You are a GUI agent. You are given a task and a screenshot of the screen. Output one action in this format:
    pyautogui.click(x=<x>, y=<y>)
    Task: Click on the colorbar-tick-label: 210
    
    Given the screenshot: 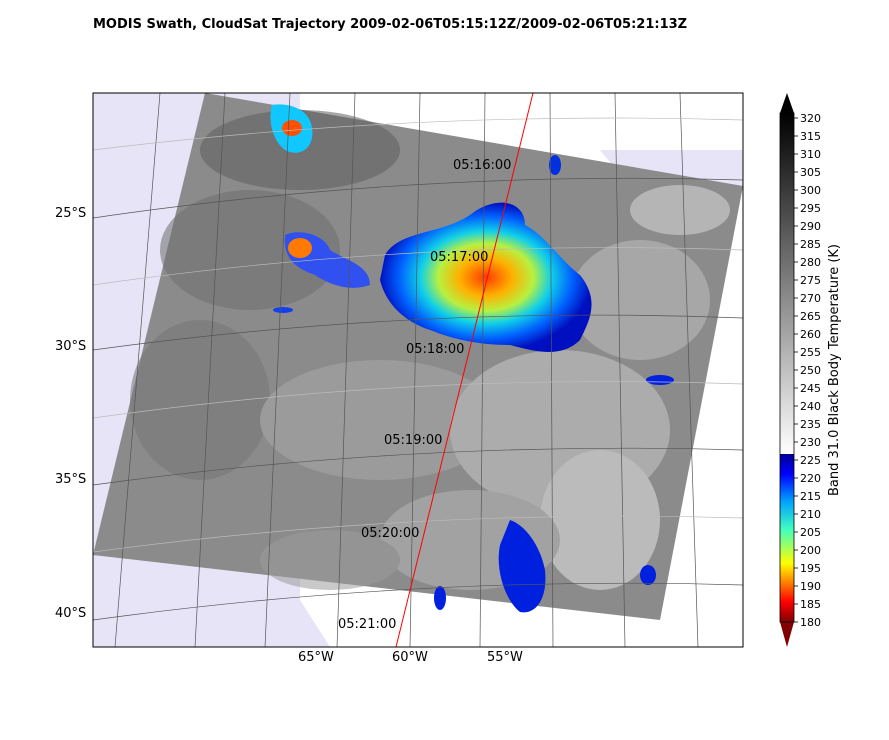 What is the action you would take?
    pyautogui.click(x=810, y=514)
    